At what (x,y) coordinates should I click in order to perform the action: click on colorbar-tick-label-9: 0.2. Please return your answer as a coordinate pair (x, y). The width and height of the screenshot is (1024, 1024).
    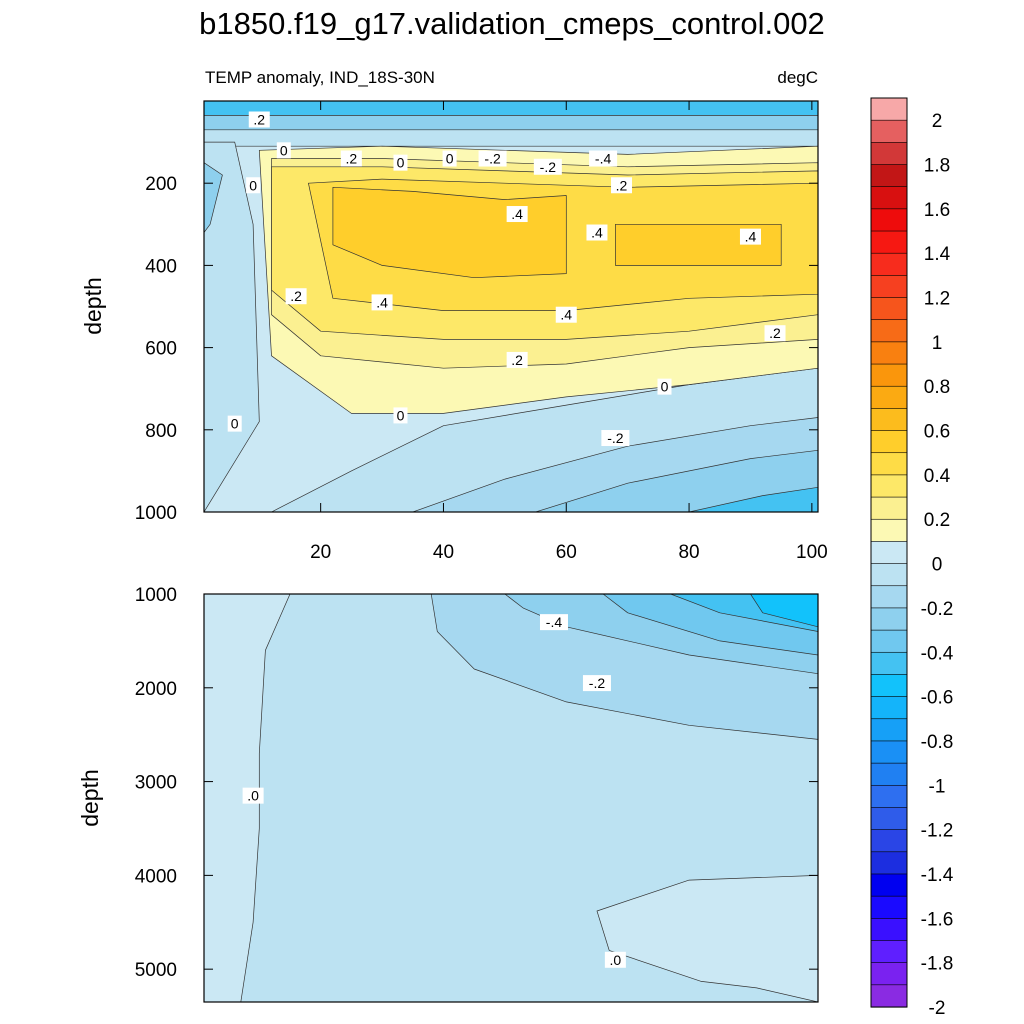
    Looking at the image, I should click on (937, 520).